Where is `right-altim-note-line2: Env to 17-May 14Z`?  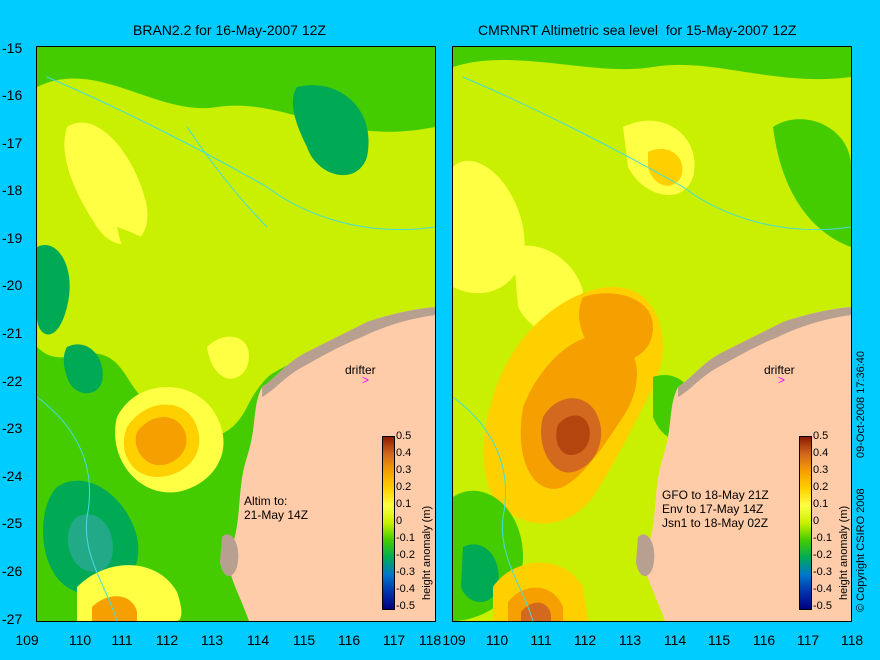
right-altim-note-line2: Env to 17-May 14Z is located at coordinates (713, 509).